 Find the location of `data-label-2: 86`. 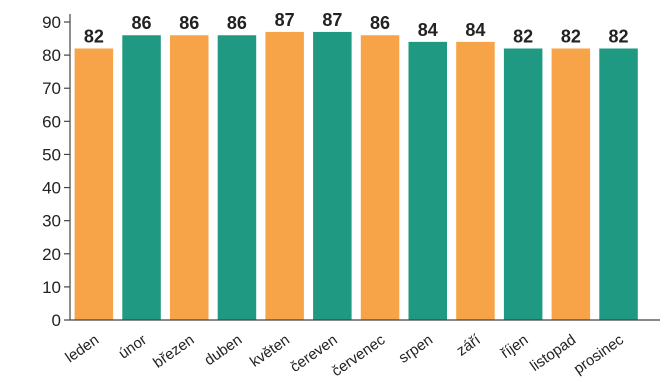

data-label-2: 86 is located at coordinates (189, 23).